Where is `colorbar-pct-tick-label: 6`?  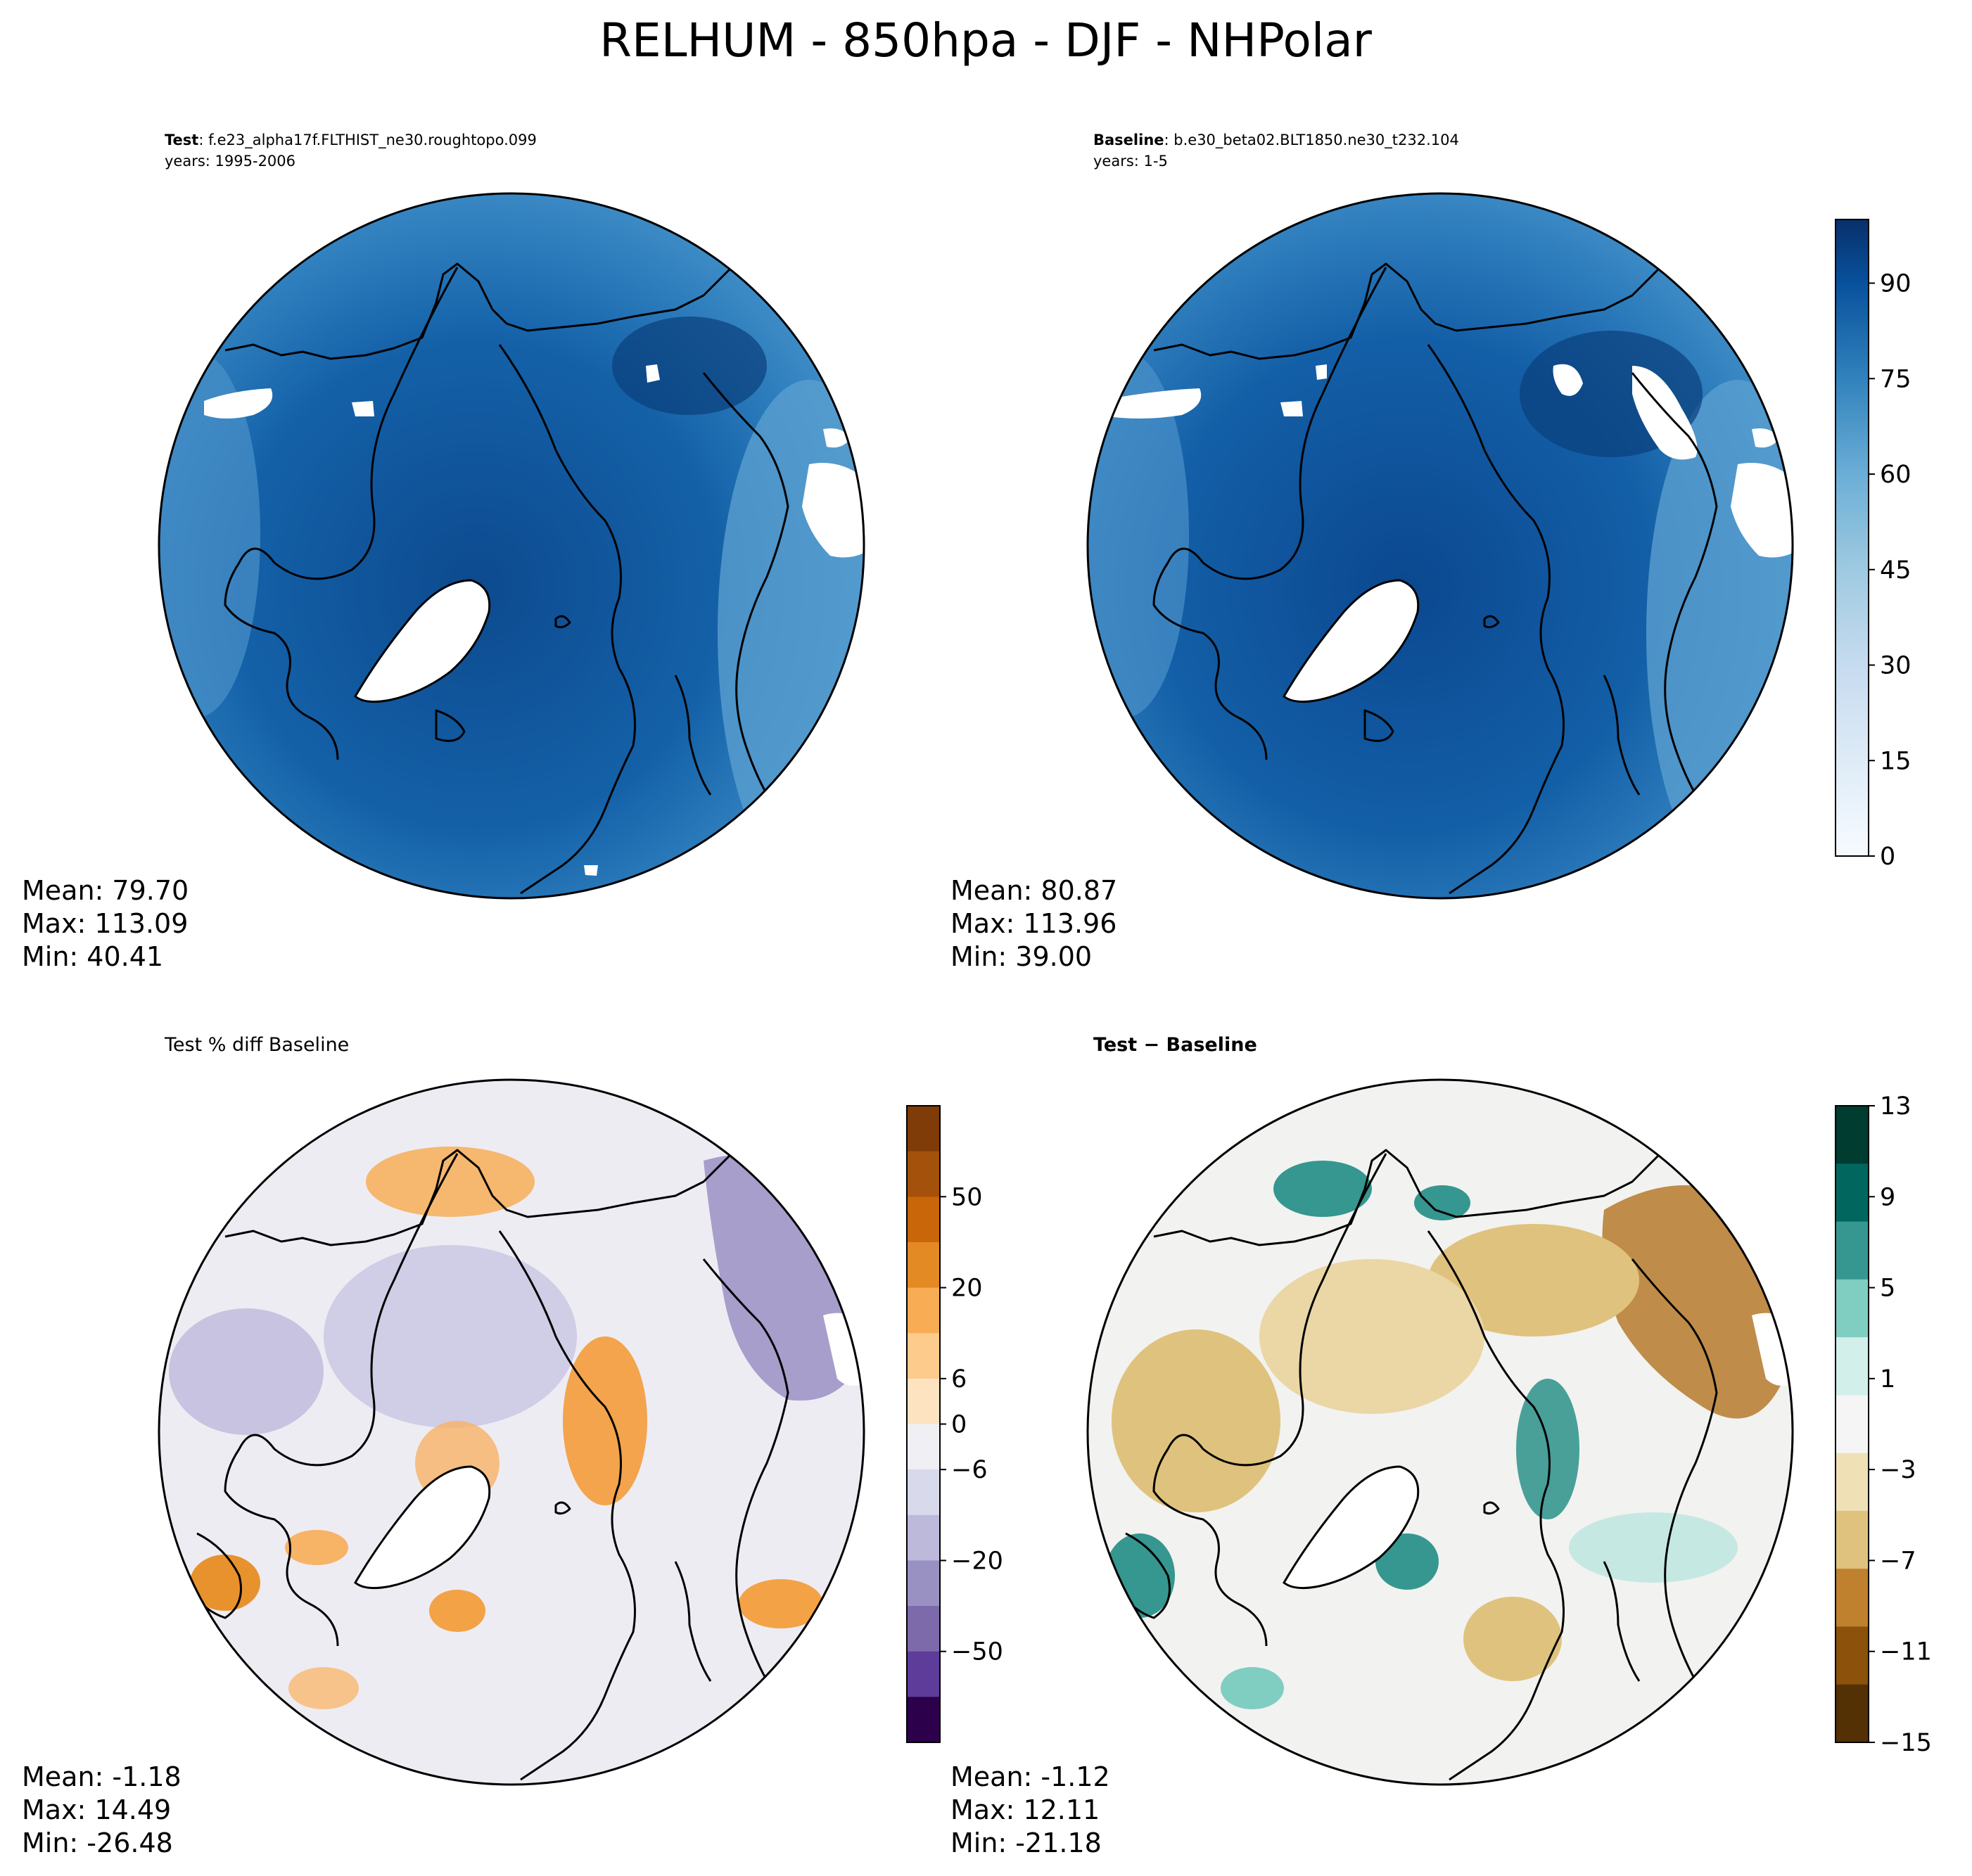 colorbar-pct-tick-label: 6 is located at coordinates (959, 1379).